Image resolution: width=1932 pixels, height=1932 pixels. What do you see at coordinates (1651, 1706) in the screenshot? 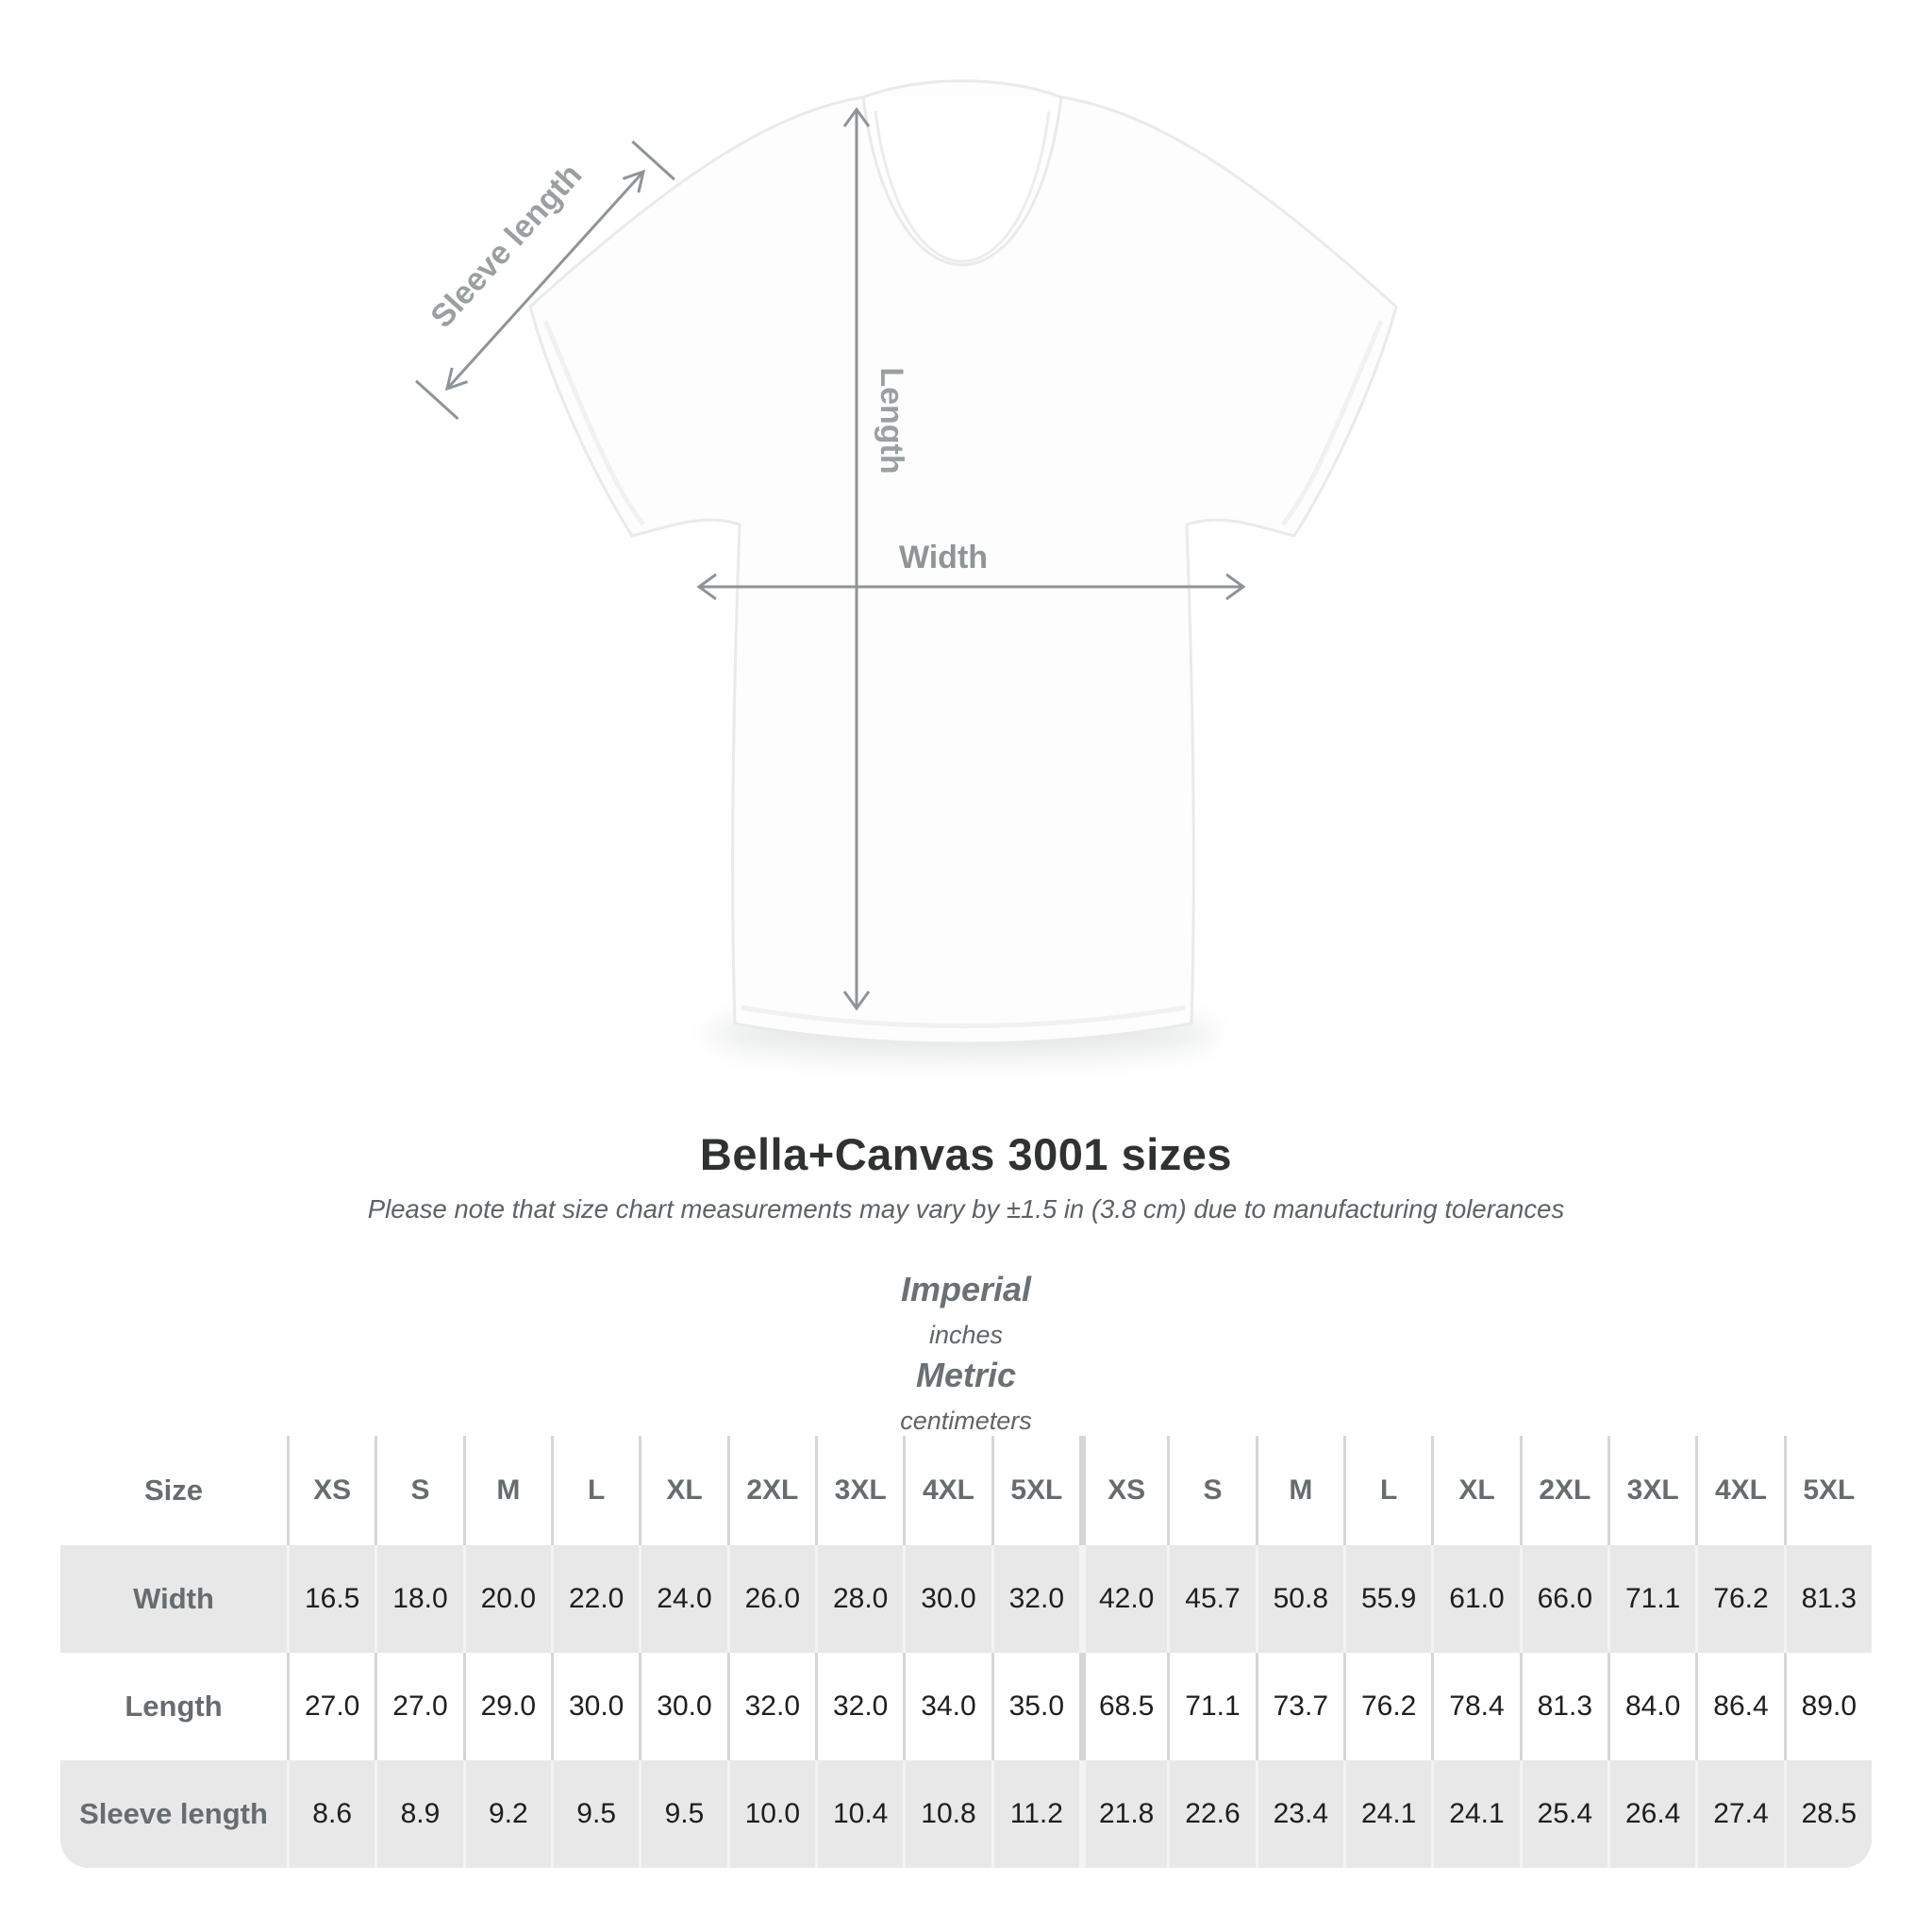
I see `size-value-cell: 84.0` at bounding box center [1651, 1706].